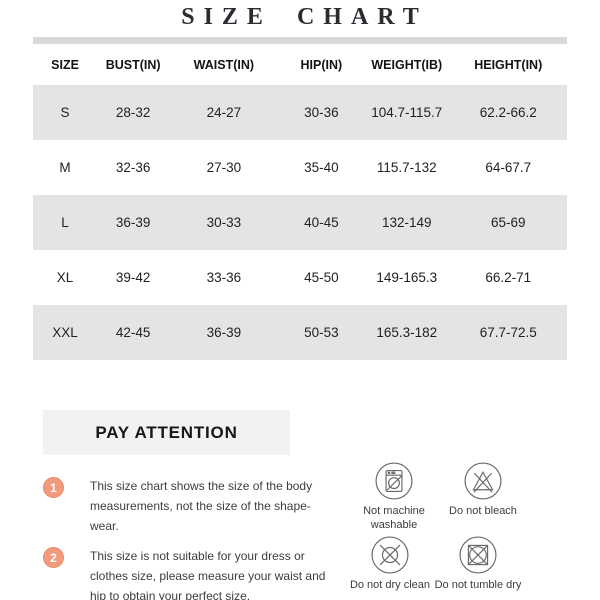 The image size is (600, 600). Describe the element at coordinates (321, 332) in the screenshot. I see `cell-hip: 50-53` at that location.